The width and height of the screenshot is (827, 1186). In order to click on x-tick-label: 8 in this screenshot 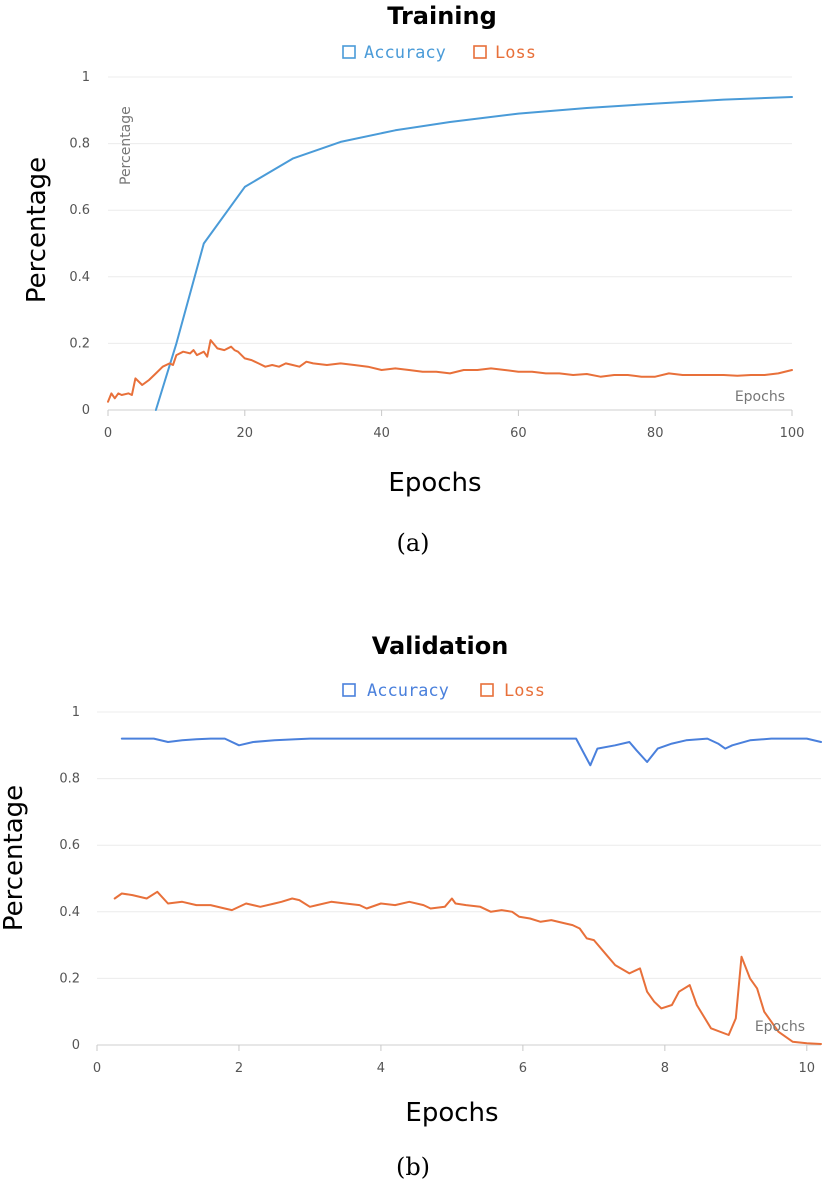, I will do `click(665, 1068)`.